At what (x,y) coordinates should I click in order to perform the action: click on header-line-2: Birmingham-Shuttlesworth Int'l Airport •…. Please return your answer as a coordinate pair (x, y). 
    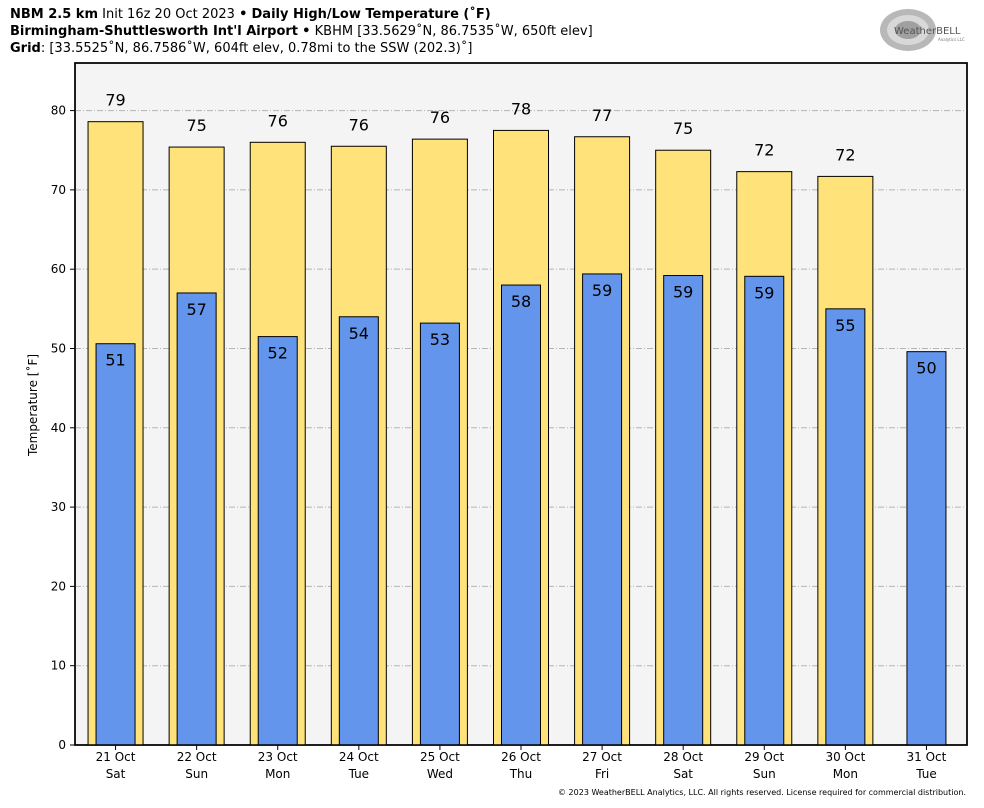
    Looking at the image, I should click on (301, 31).